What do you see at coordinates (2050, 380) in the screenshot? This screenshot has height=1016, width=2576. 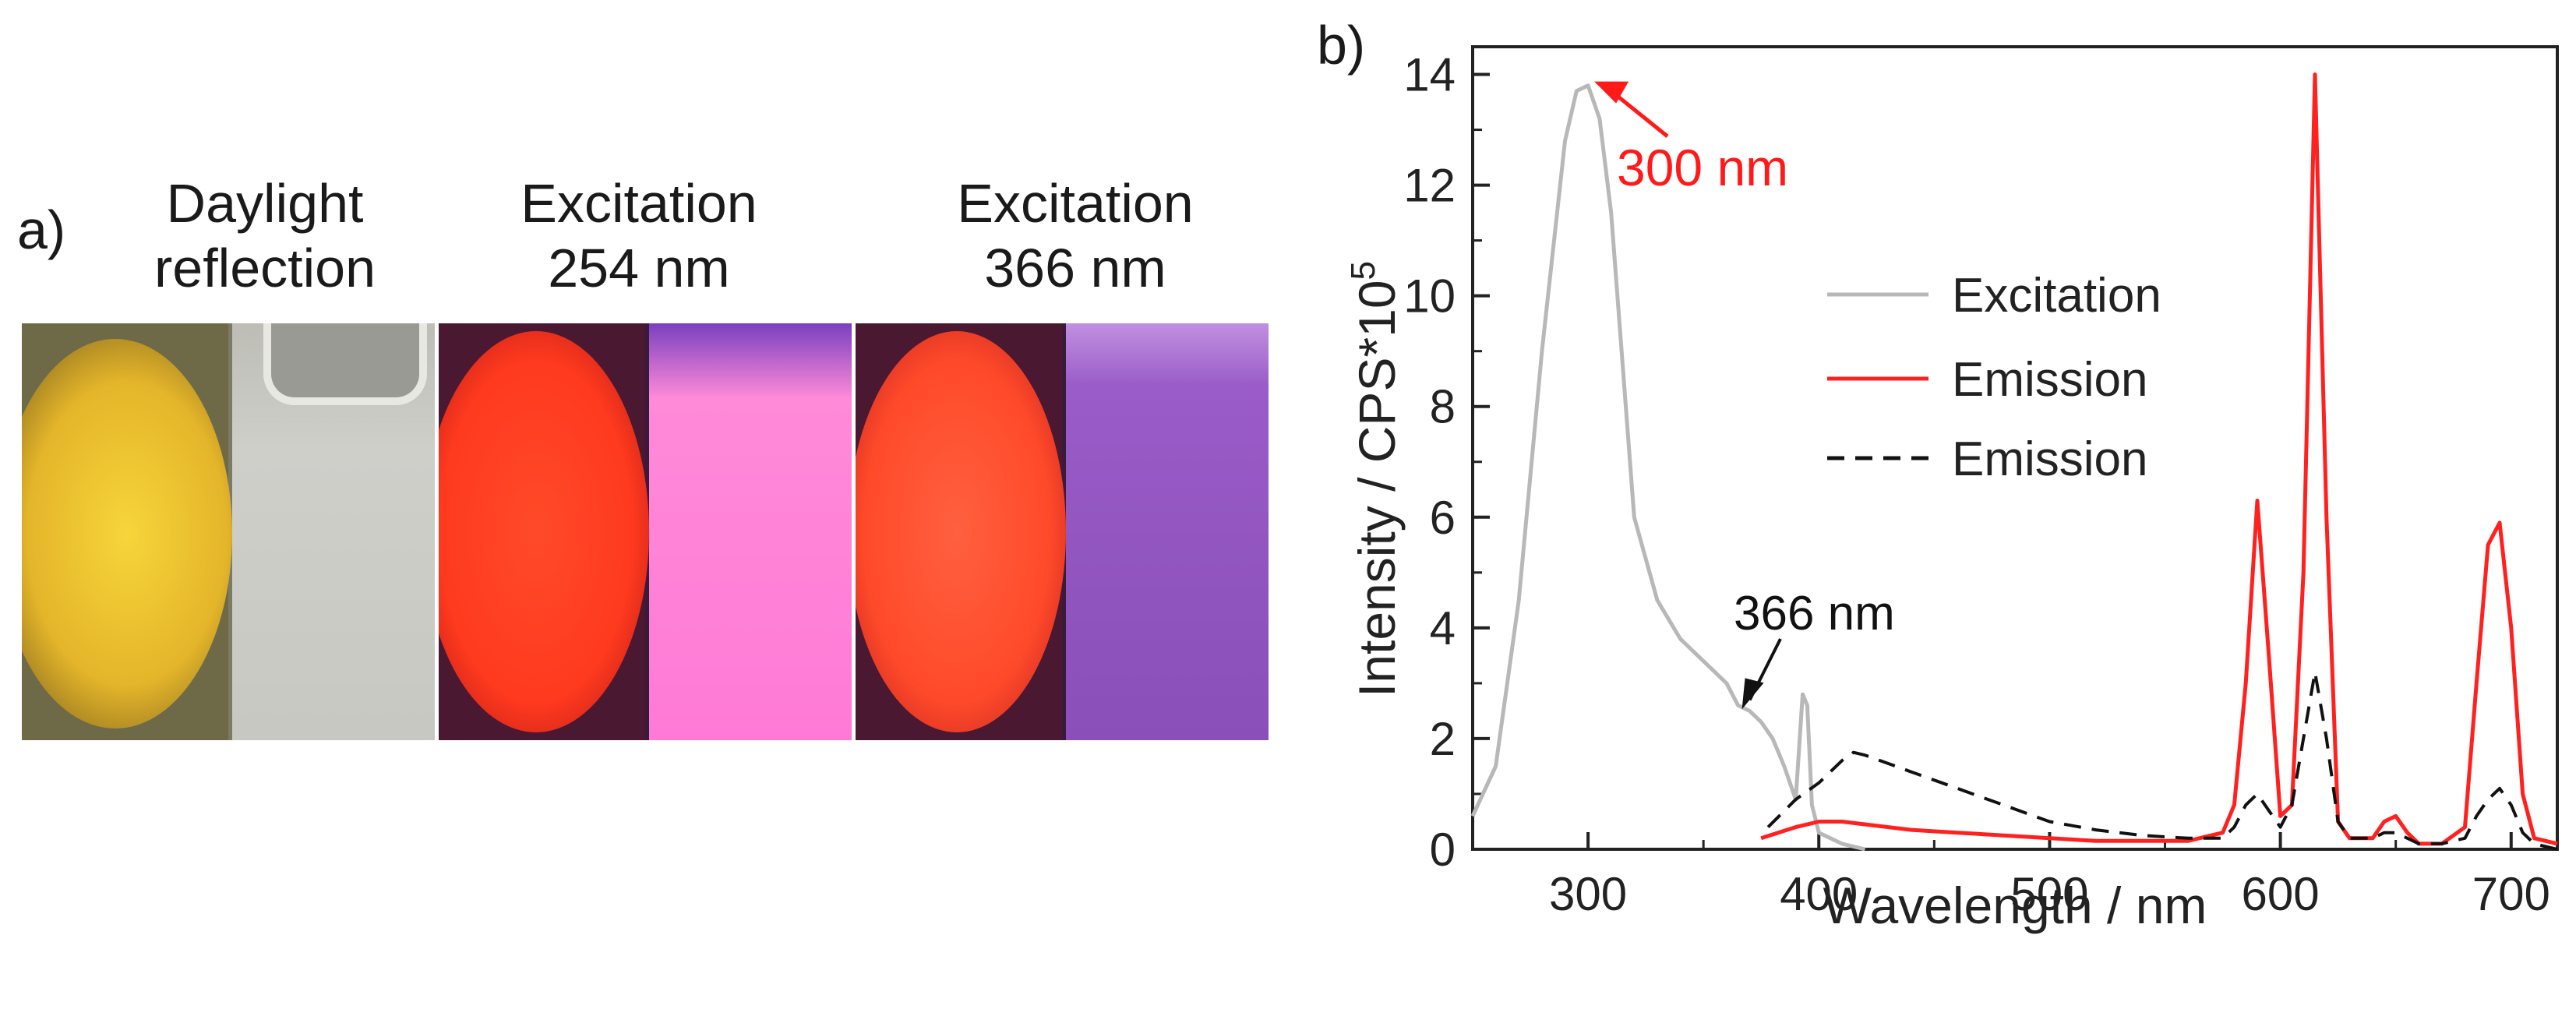 I see `legend-label-1: Emission` at bounding box center [2050, 380].